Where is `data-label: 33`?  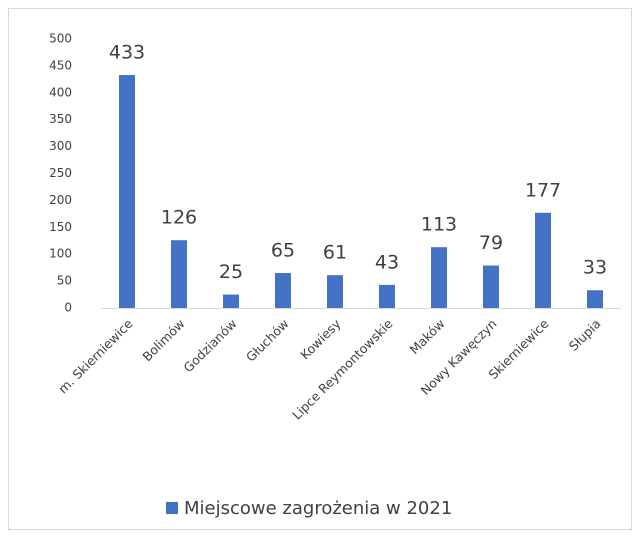
data-label: 33 is located at coordinates (595, 268).